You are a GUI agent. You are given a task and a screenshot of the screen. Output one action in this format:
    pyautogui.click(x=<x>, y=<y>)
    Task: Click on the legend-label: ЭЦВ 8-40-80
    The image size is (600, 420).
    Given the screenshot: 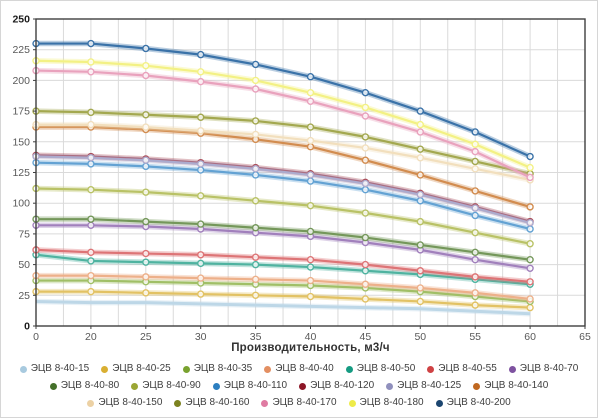 What is the action you would take?
    pyautogui.click(x=90, y=385)
    